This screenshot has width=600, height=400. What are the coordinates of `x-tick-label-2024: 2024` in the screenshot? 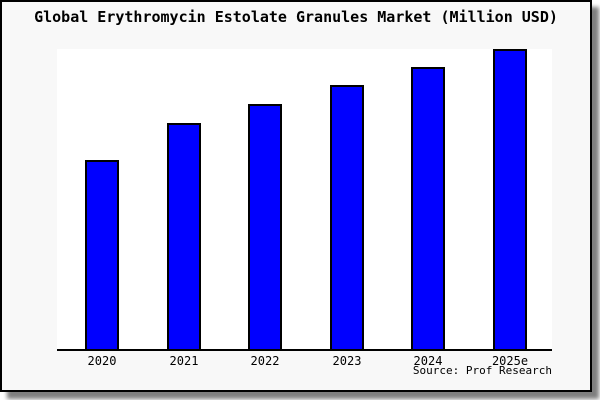 It's located at (428, 361).